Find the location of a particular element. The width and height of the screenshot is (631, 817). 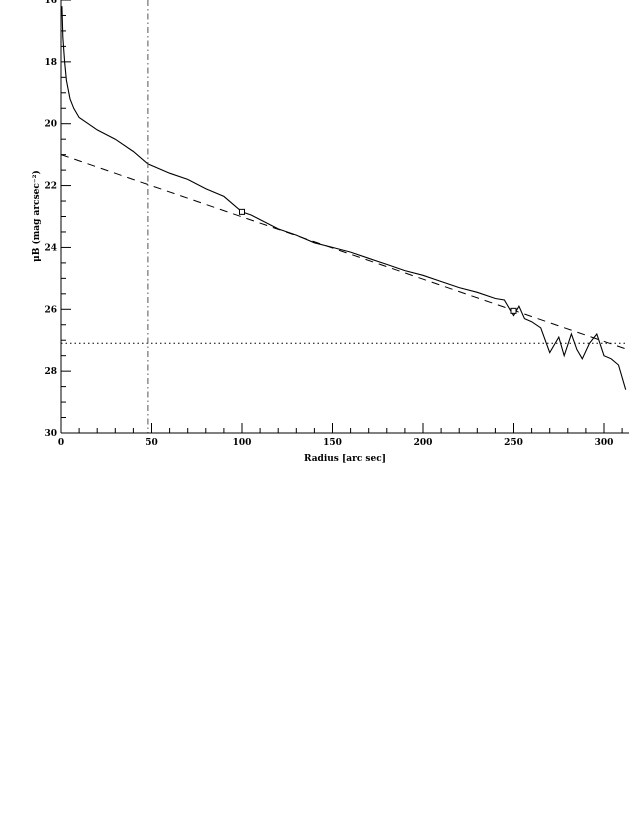

x-tick-label: 150 is located at coordinates (332, 443).